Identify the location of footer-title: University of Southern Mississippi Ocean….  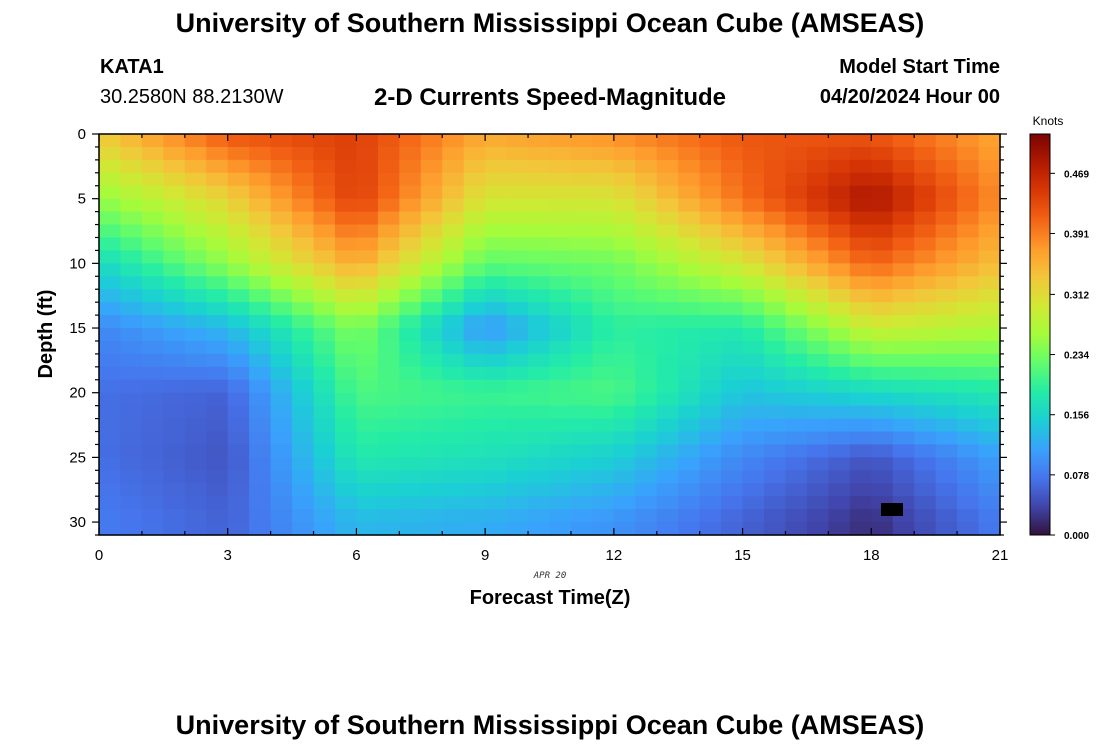
(550, 725).